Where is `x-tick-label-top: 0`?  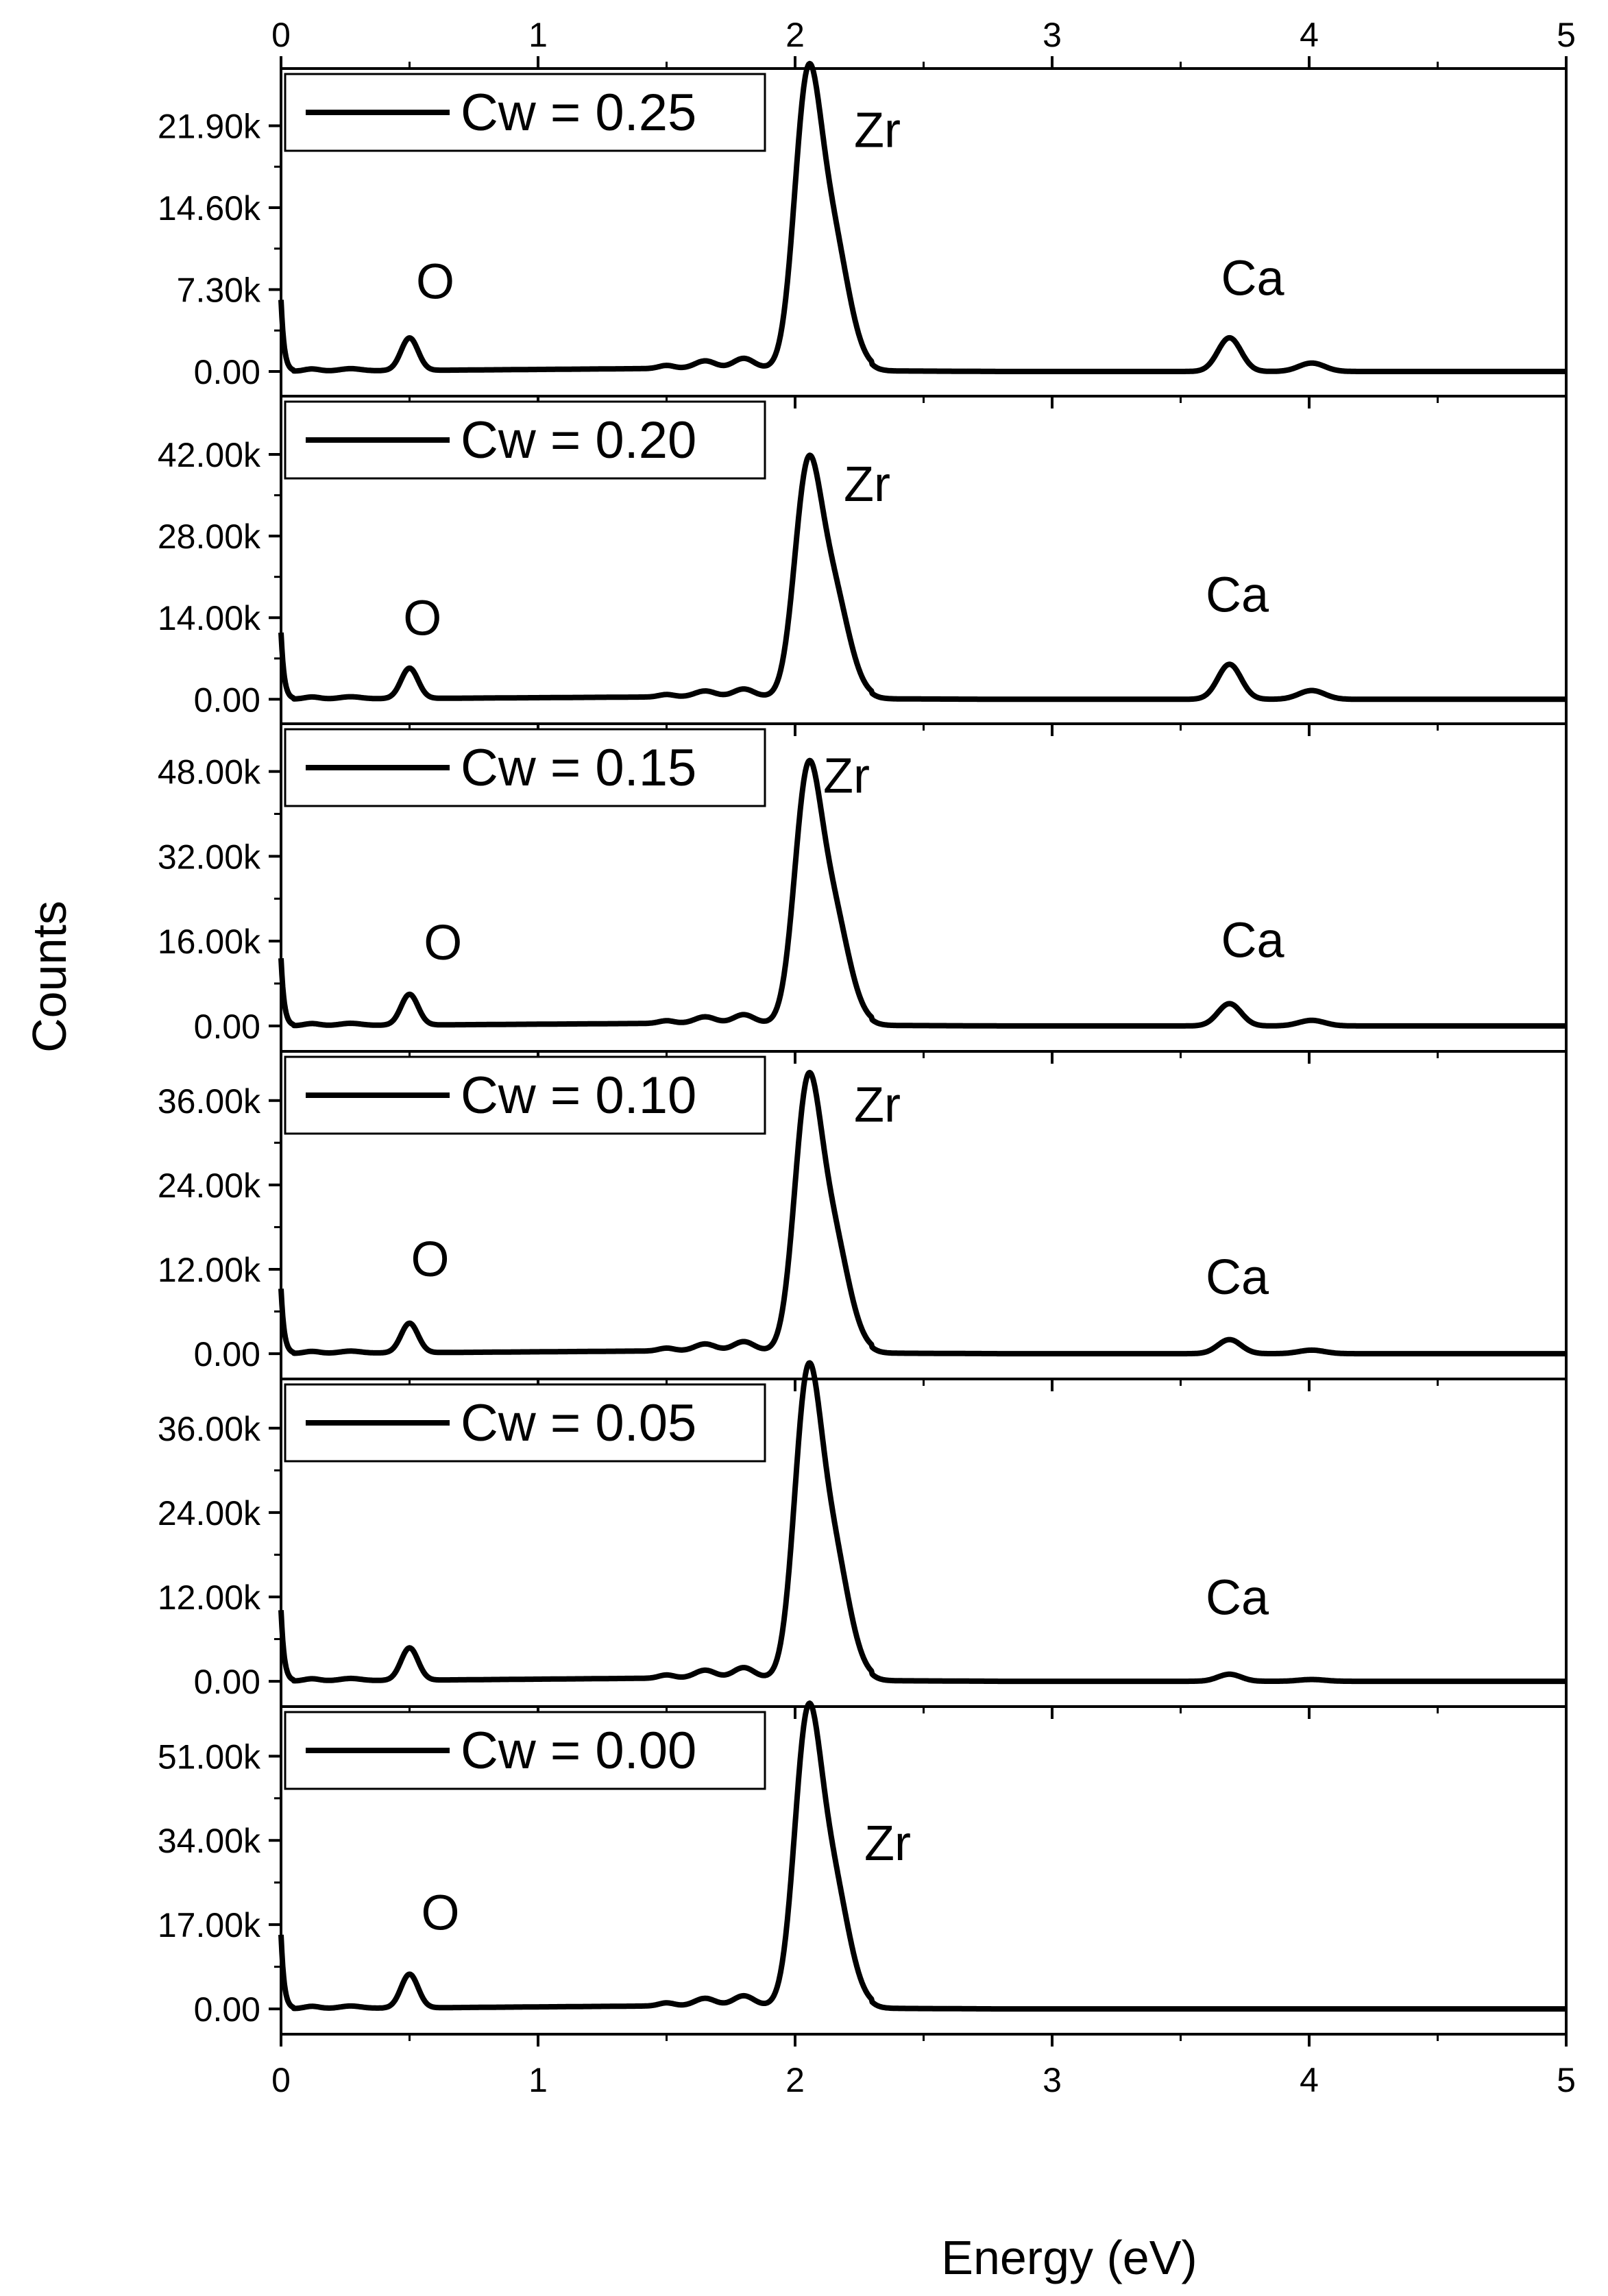
x-tick-label-top: 0 is located at coordinates (281, 35).